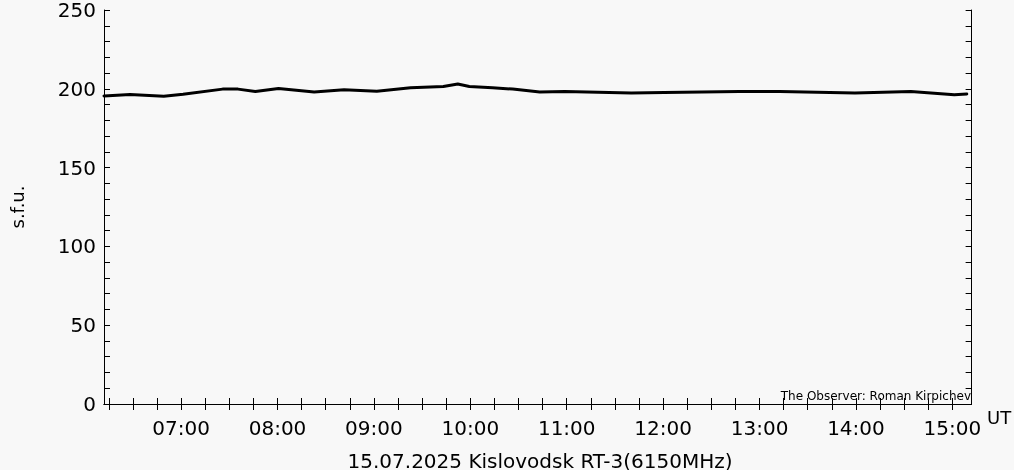 The image size is (1014, 470). What do you see at coordinates (875, 396) in the screenshot?
I see `annotation: The Observer: Roman Kirpichev` at bounding box center [875, 396].